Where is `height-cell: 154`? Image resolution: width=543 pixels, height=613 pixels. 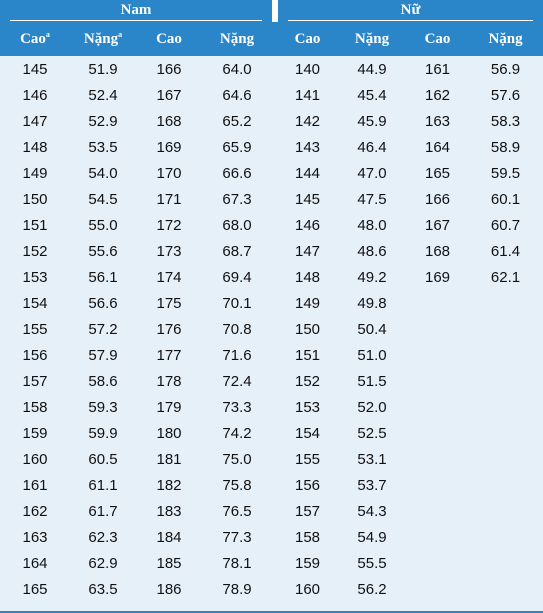 height-cell: 154 is located at coordinates (35, 303).